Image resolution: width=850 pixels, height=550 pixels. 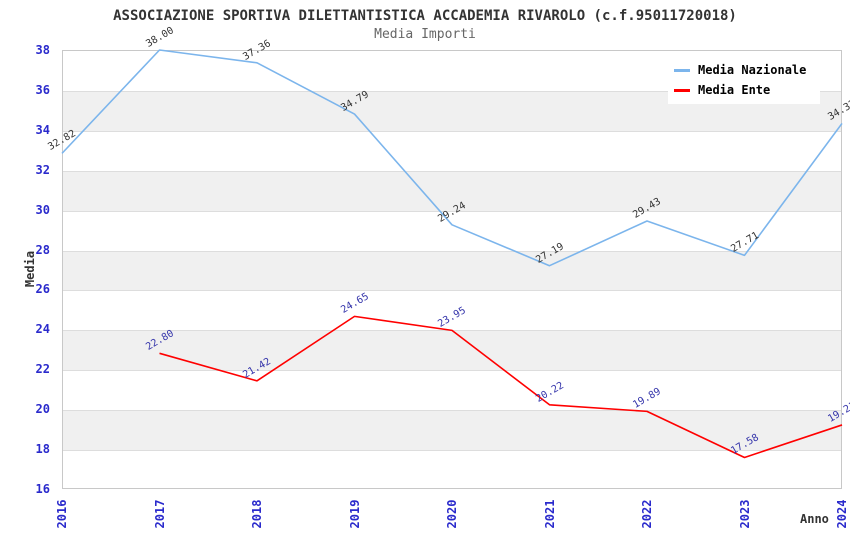 What do you see at coordinates (734, 90) in the screenshot?
I see `legend-label: Media Ente` at bounding box center [734, 90].